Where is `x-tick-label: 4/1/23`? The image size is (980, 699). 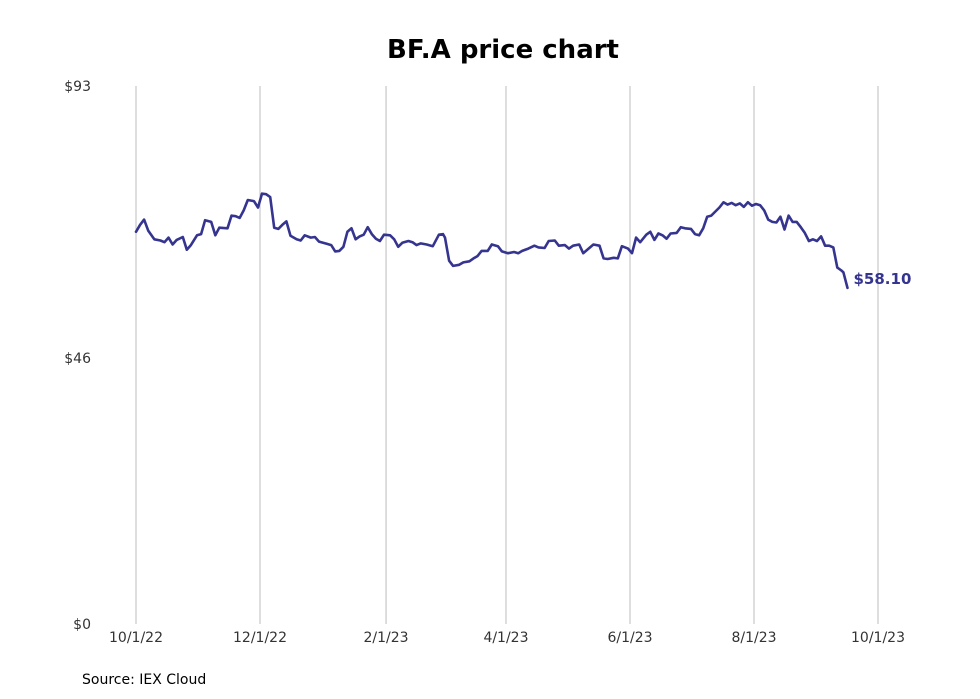 x-tick-label: 4/1/23 is located at coordinates (505, 638).